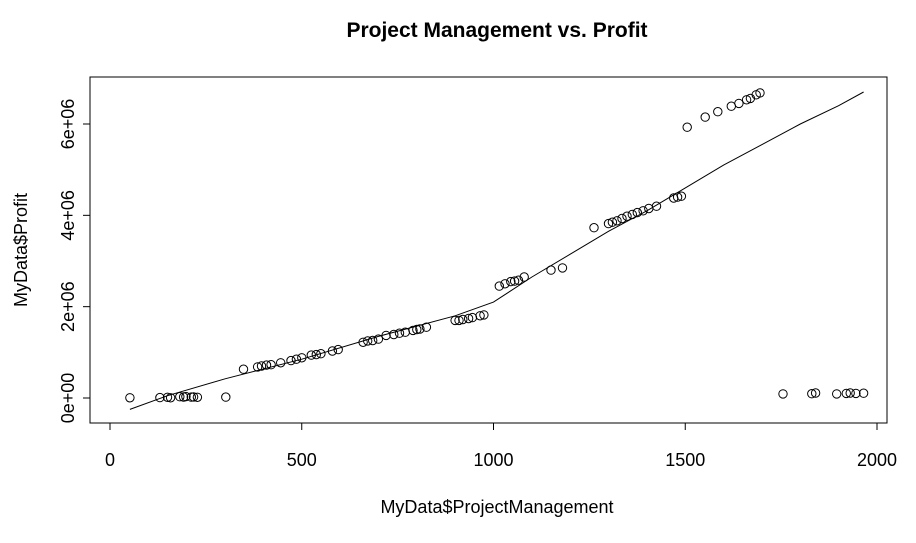 The image size is (916, 543). Describe the element at coordinates (21, 250) in the screenshot. I see `y-axis-label: MyData$Profit` at that location.